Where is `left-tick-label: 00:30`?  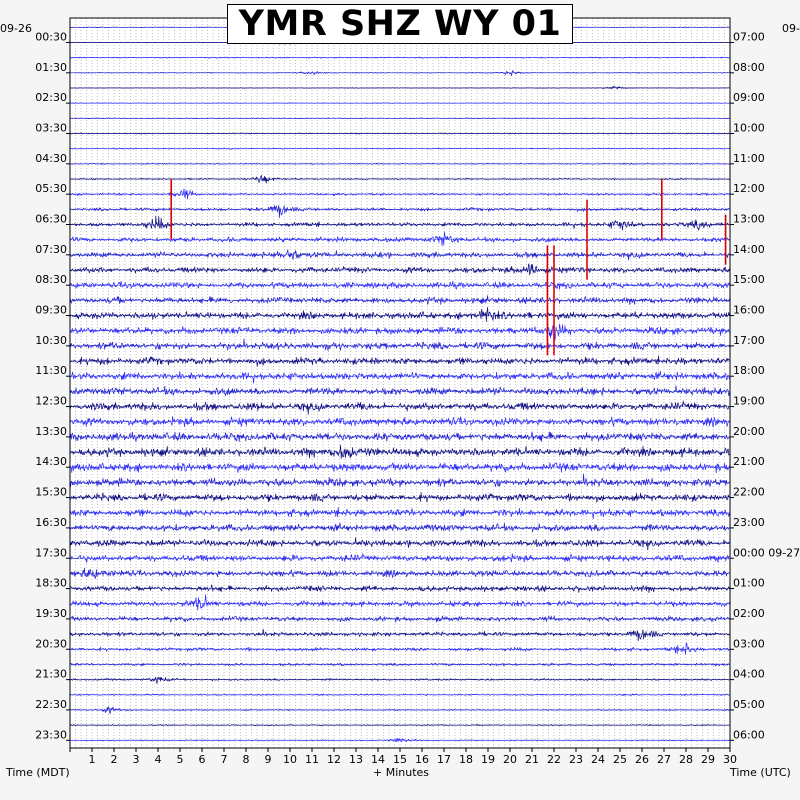 left-tick-label: 00:30 is located at coordinates (51, 36).